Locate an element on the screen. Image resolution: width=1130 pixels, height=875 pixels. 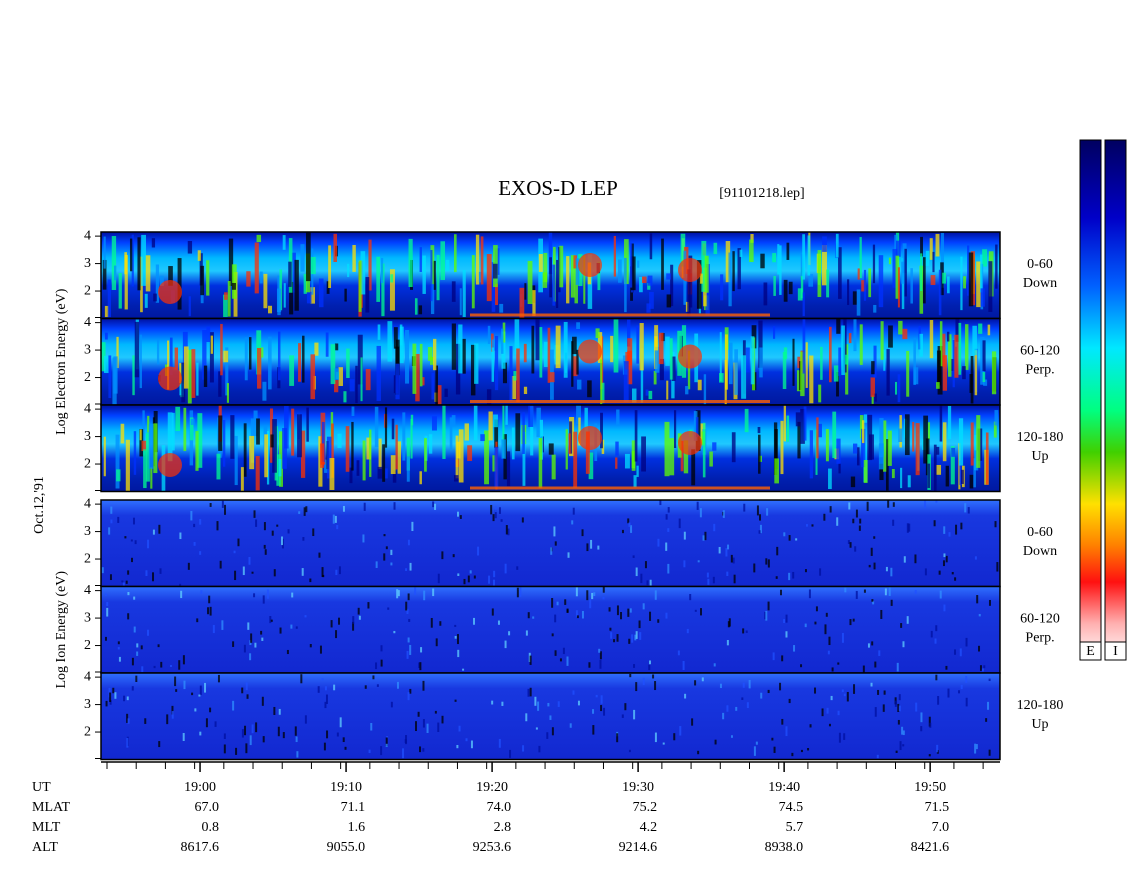
y-tick-label: 3 is located at coordinates (87, 617).